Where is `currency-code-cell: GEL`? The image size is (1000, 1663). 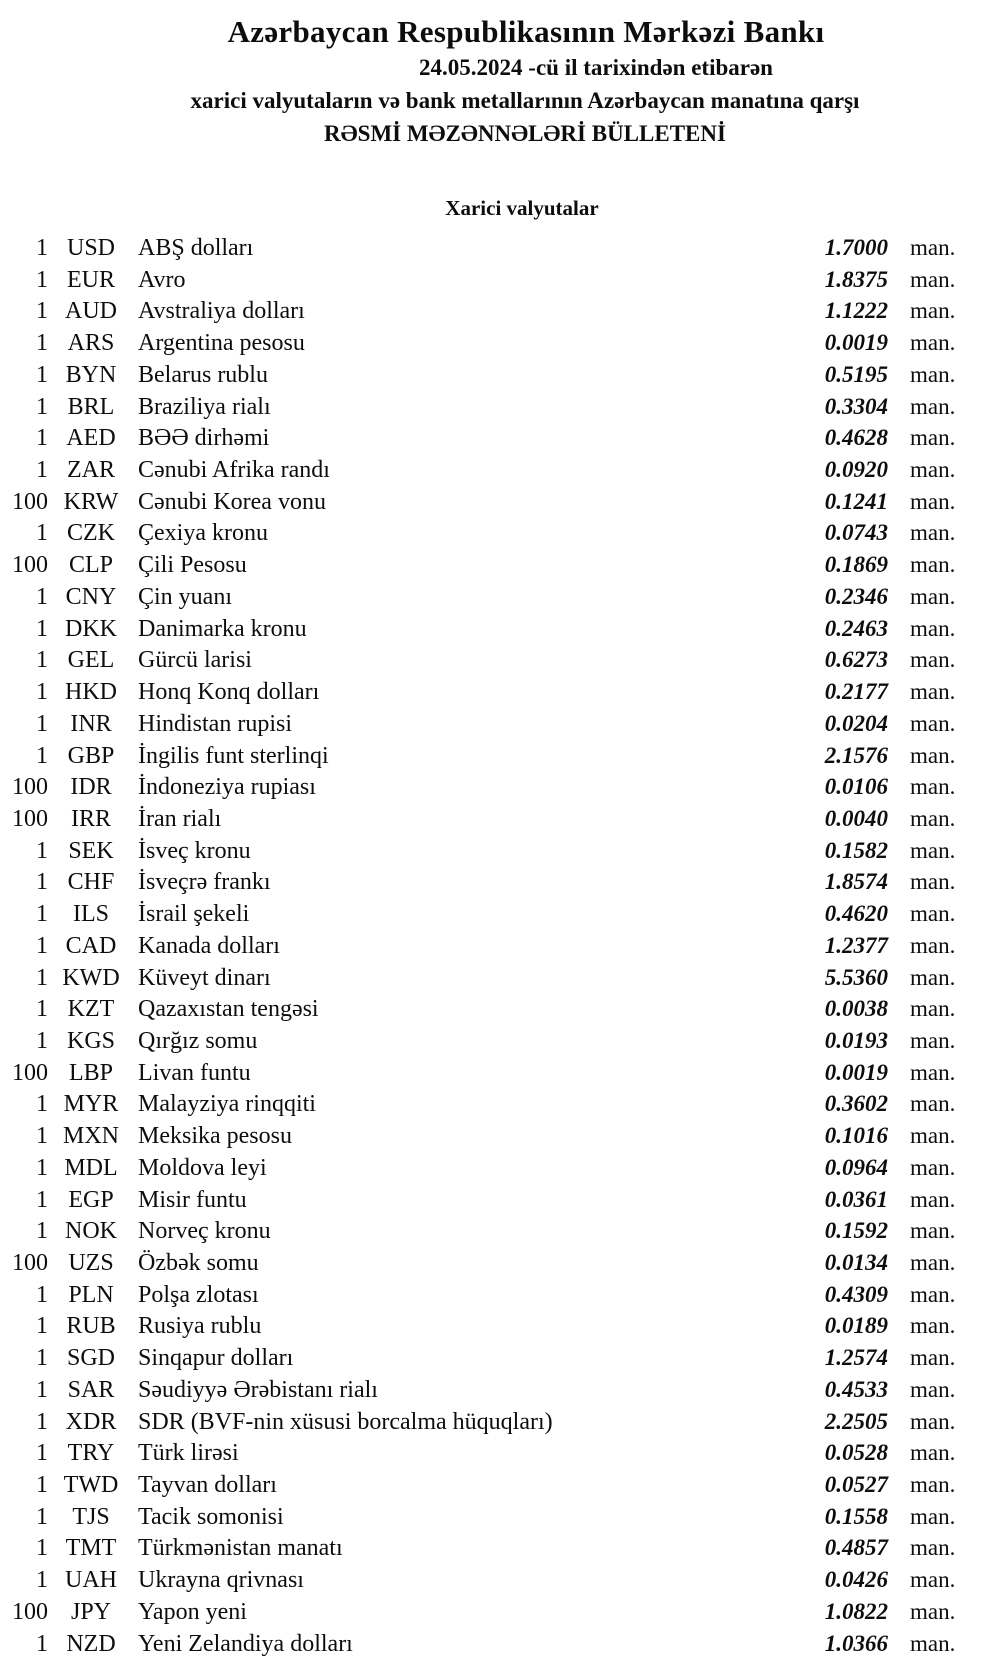 currency-code-cell: GEL is located at coordinates (91, 660).